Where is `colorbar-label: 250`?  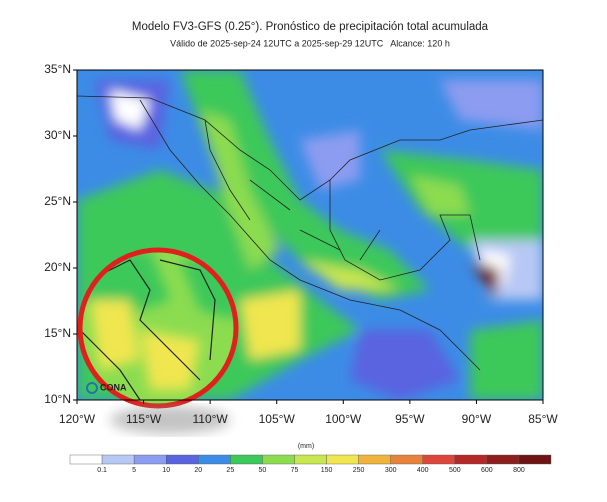 colorbar-label: 250 is located at coordinates (359, 470).